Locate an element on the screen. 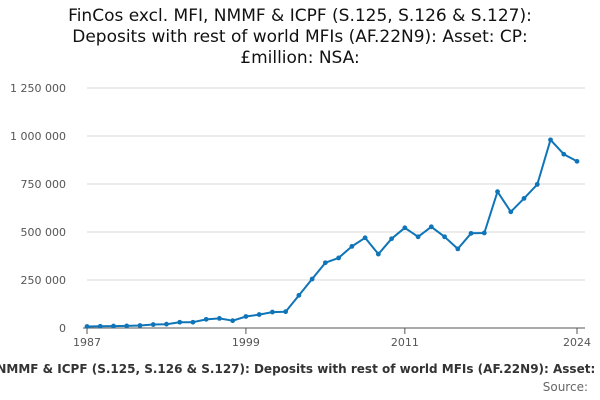 Image resolution: width=600 pixels, height=400 pixels. chart-title-line-3: £million: NSA: is located at coordinates (300, 58).